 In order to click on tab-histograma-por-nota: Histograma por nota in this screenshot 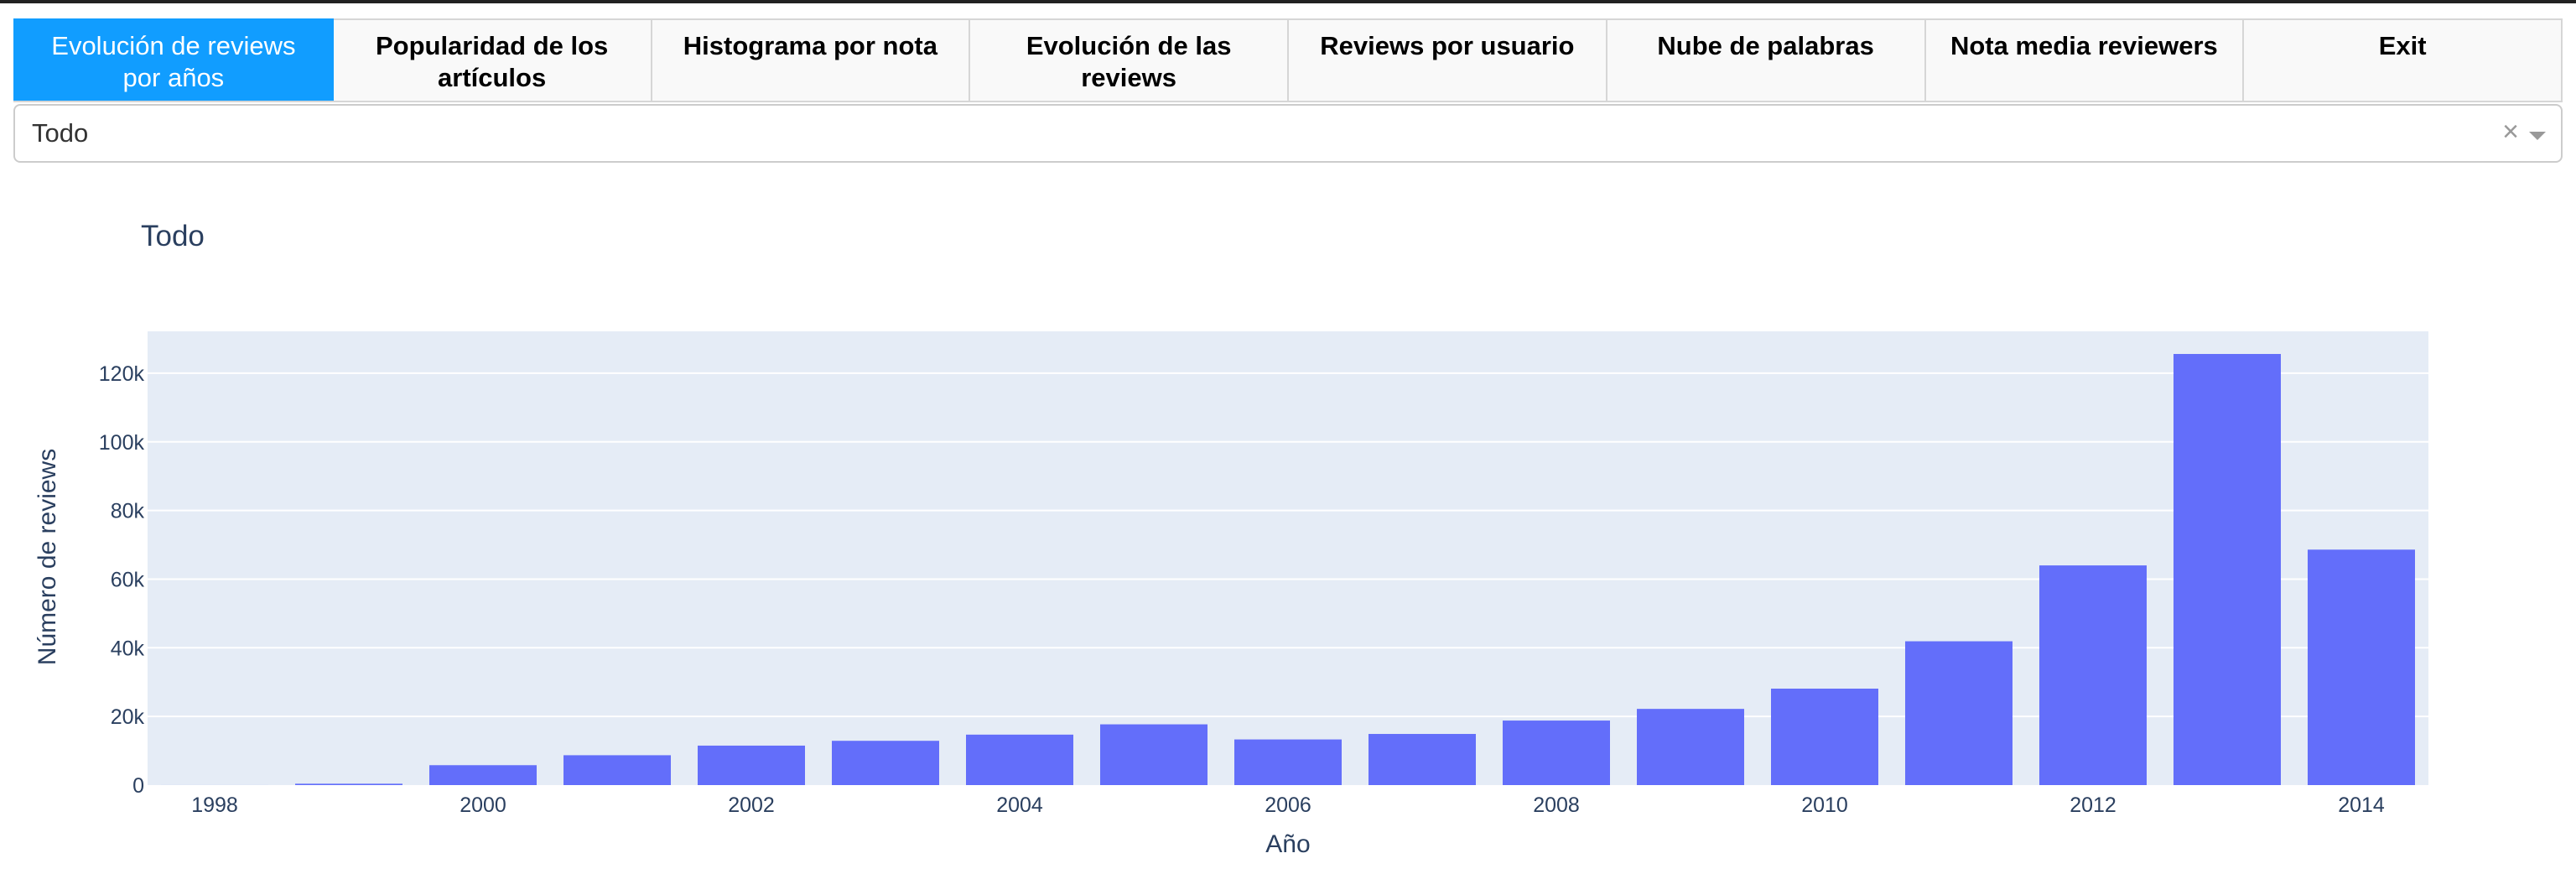, I will do `click(811, 59)`.